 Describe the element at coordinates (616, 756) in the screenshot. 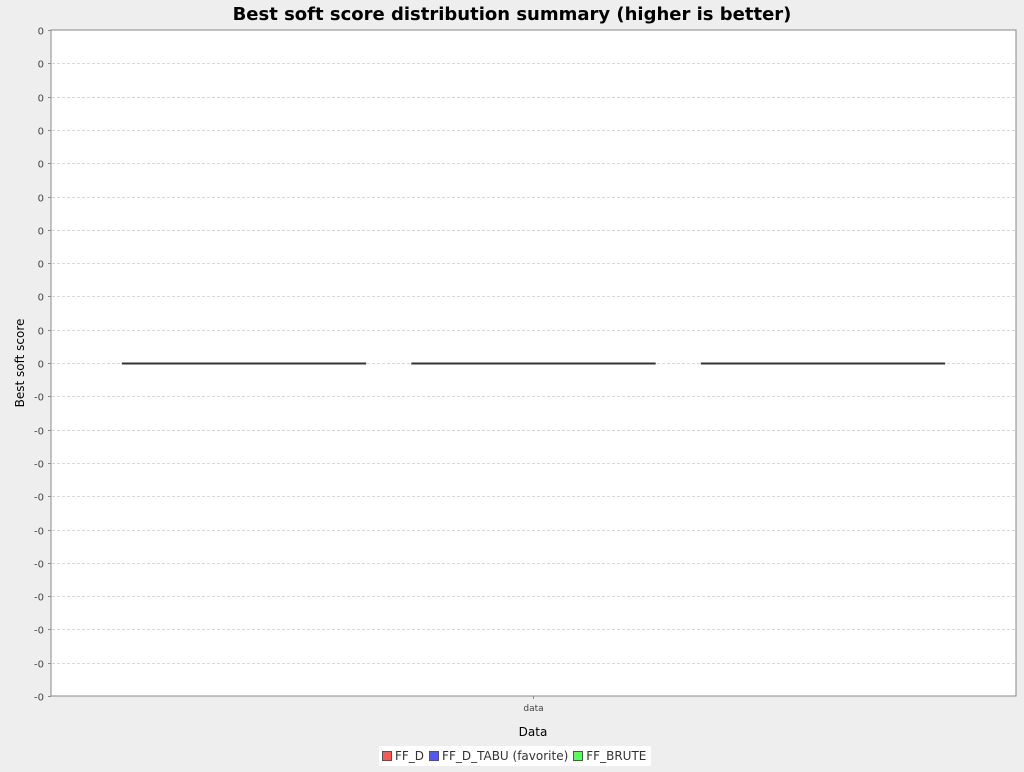

I see `legend-label: FF_BRUTE` at that location.